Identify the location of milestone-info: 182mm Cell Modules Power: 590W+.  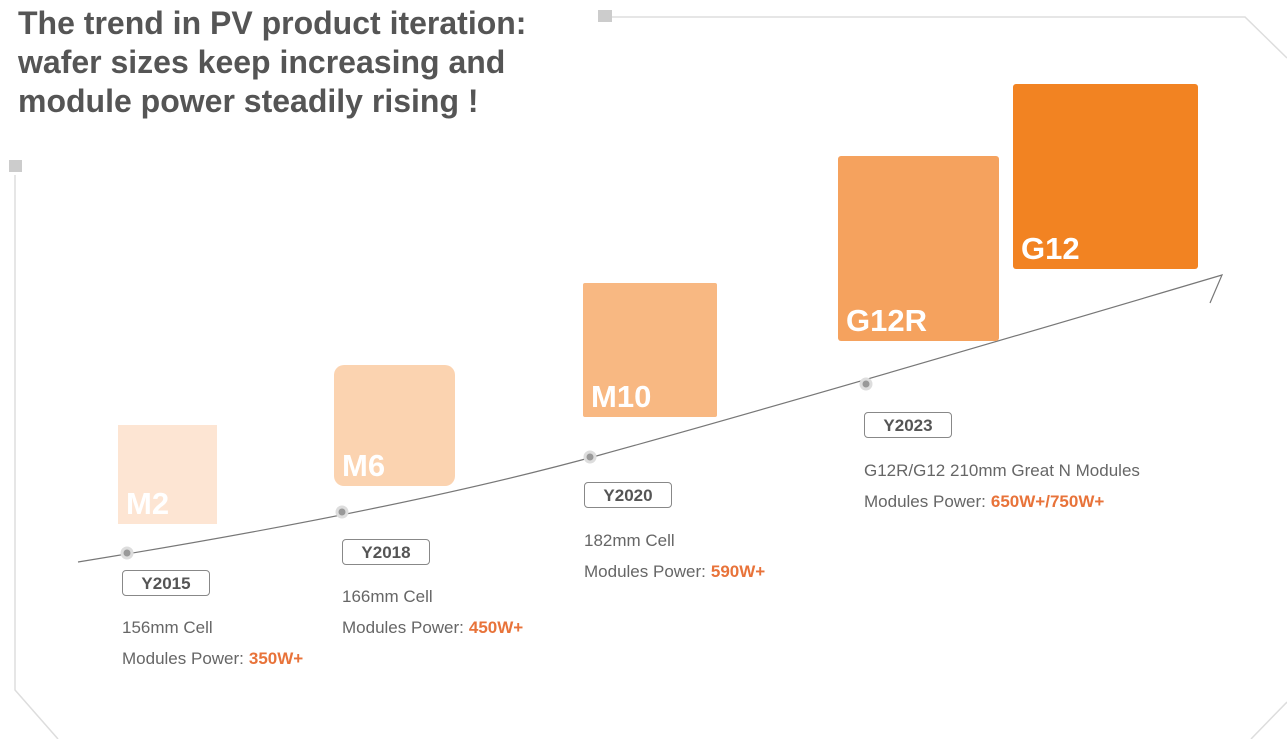
(674, 556).